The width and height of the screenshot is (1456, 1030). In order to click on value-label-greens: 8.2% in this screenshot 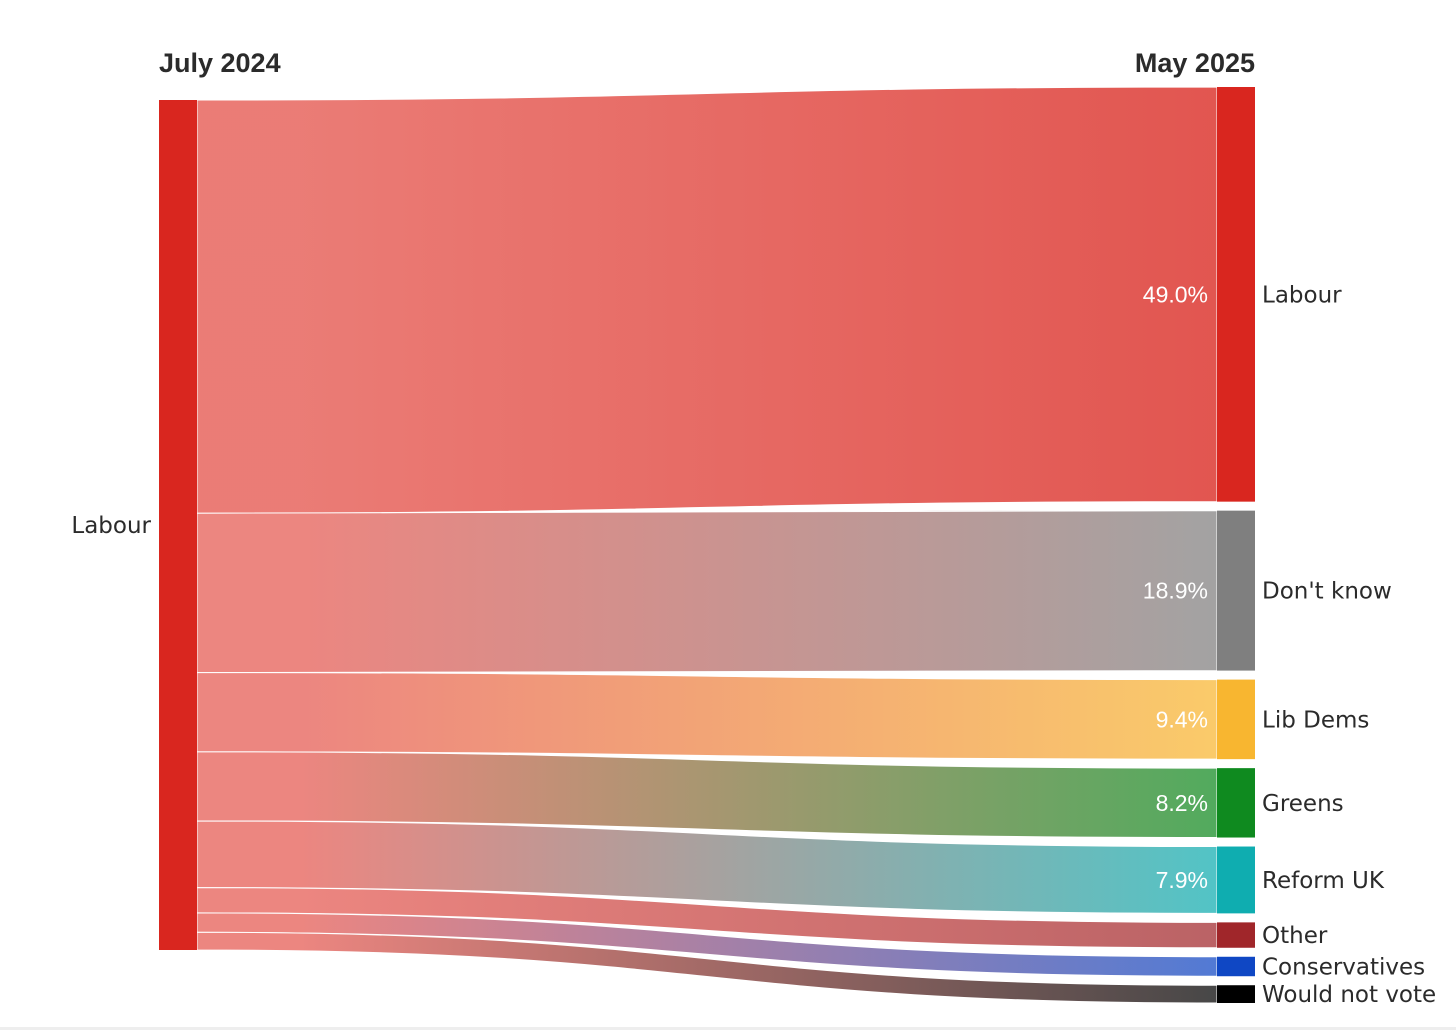, I will do `click(1182, 803)`.